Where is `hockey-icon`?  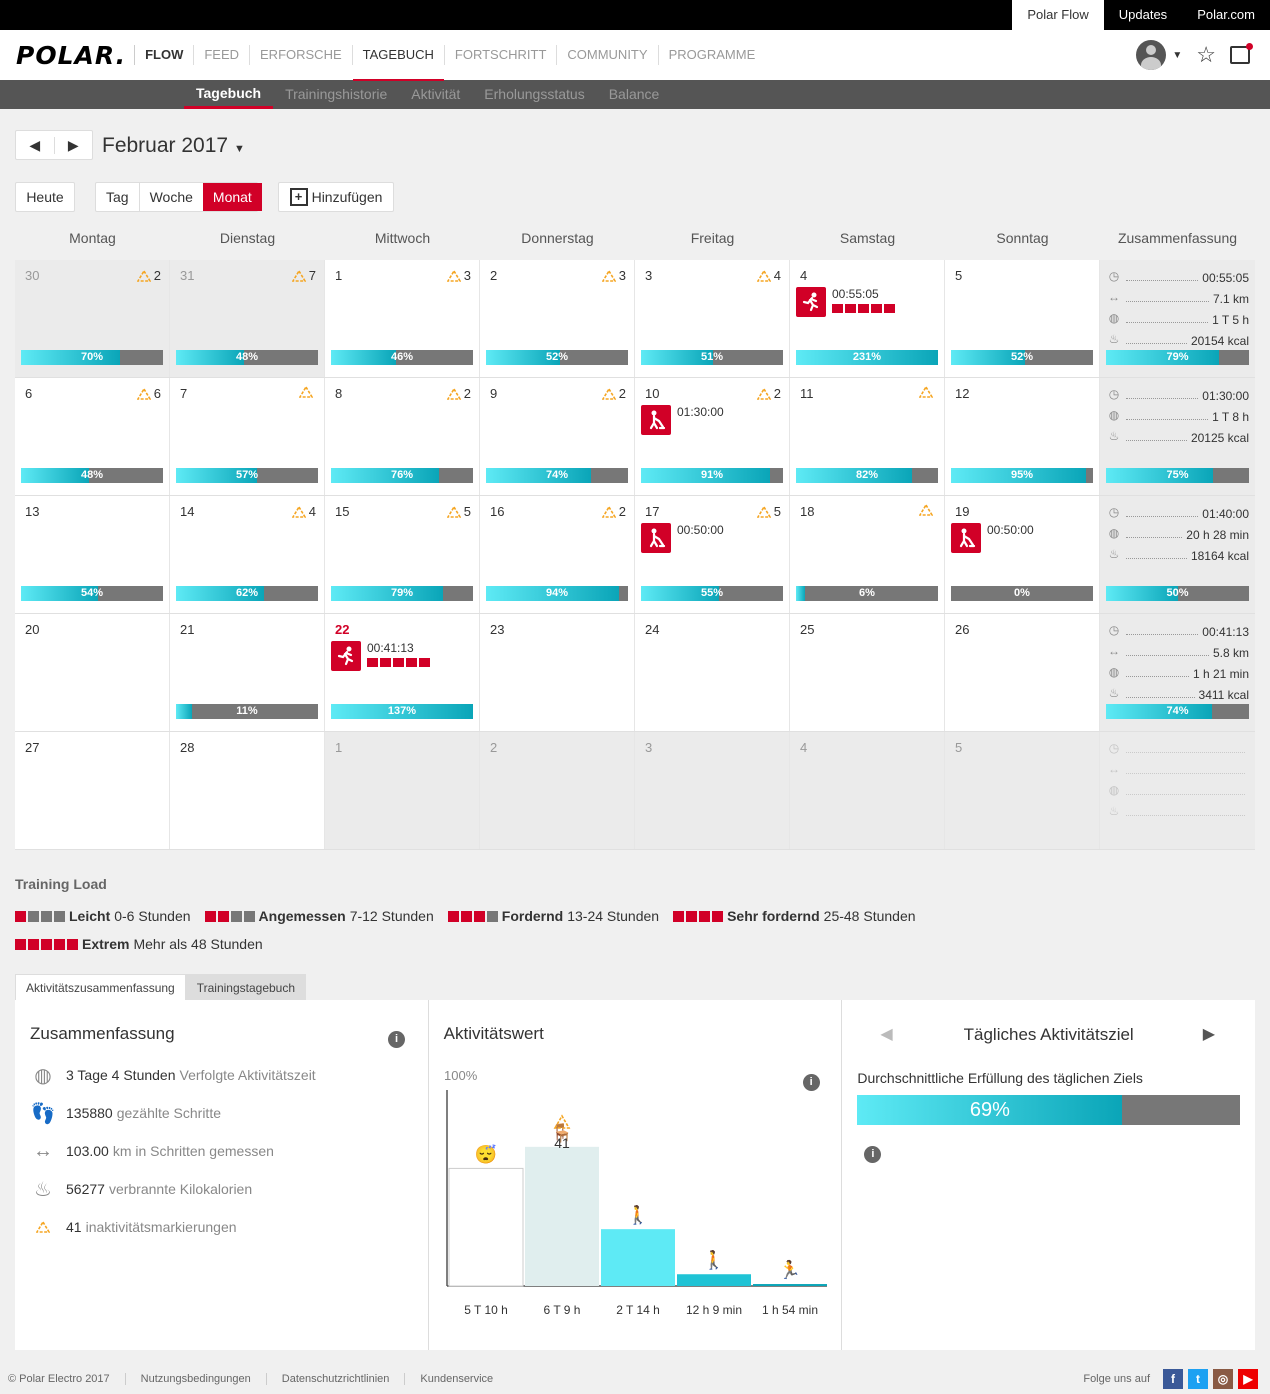 hockey-icon is located at coordinates (656, 538).